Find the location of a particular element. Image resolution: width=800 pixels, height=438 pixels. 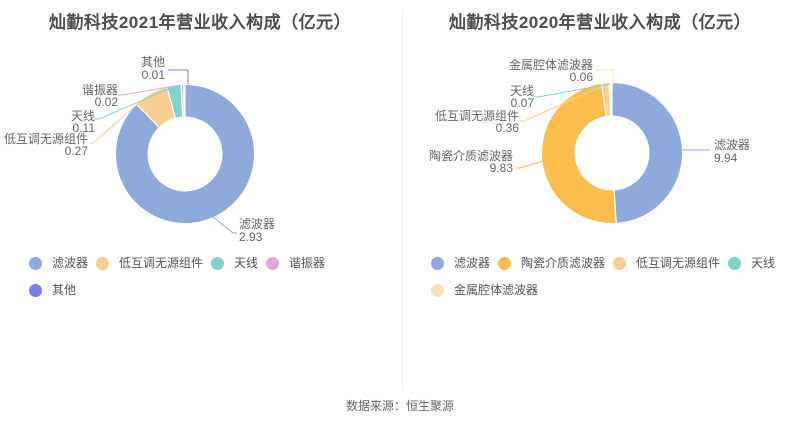

slice-label-value: 2.93 is located at coordinates (251, 237).